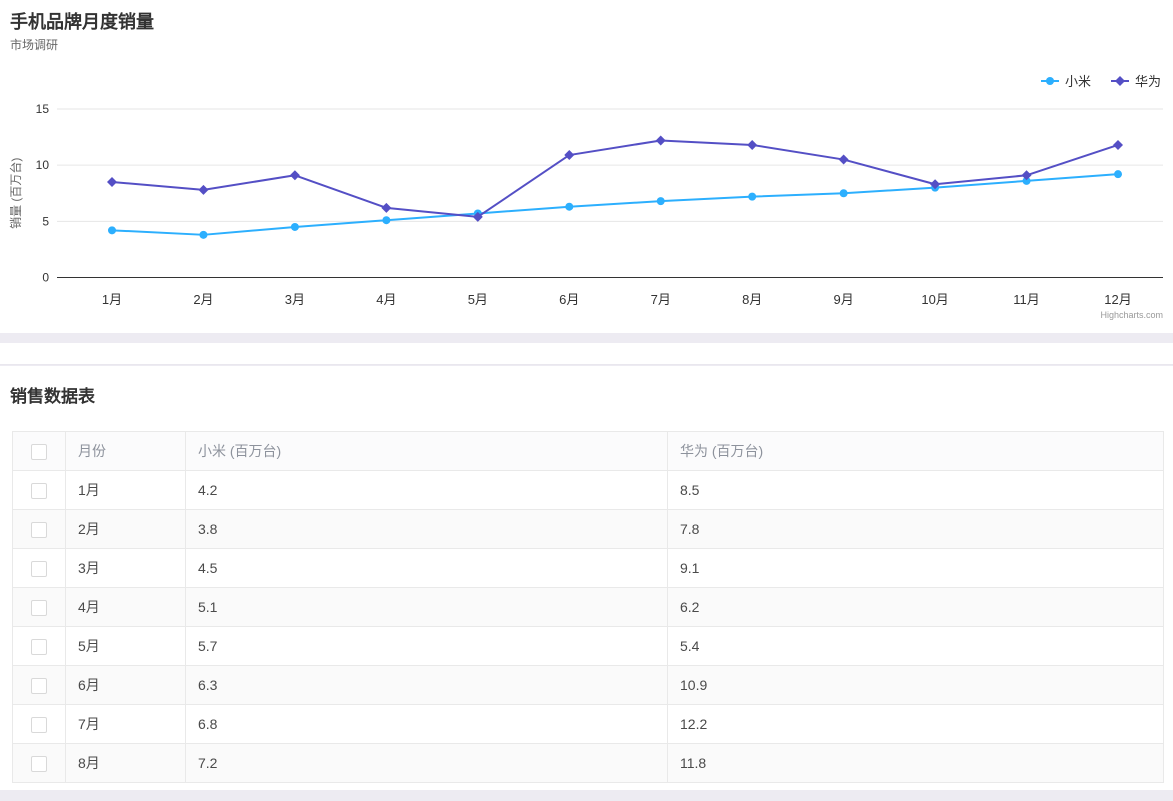  What do you see at coordinates (915, 685) in the screenshot?
I see `huawei-value-cell: 10.9` at bounding box center [915, 685].